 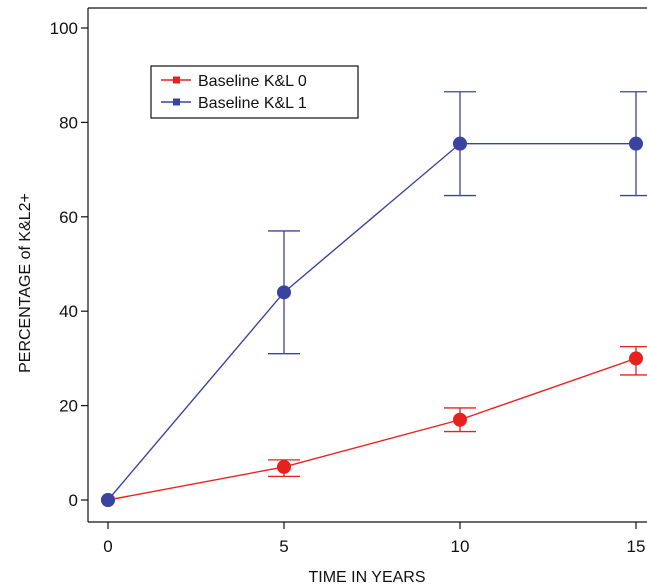 What do you see at coordinates (366, 577) in the screenshot?
I see `x-axis-label: TIME IN YEARS` at bounding box center [366, 577].